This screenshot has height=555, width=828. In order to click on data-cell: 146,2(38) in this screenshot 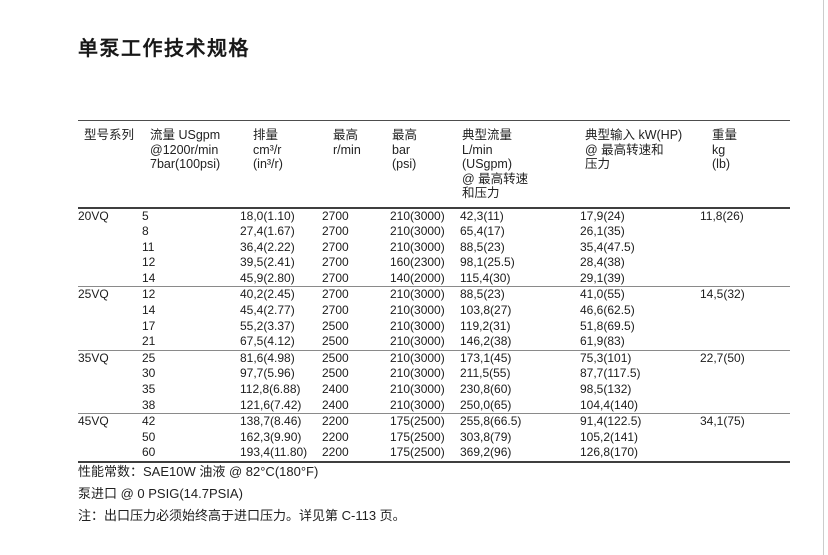, I will do `click(486, 341)`.